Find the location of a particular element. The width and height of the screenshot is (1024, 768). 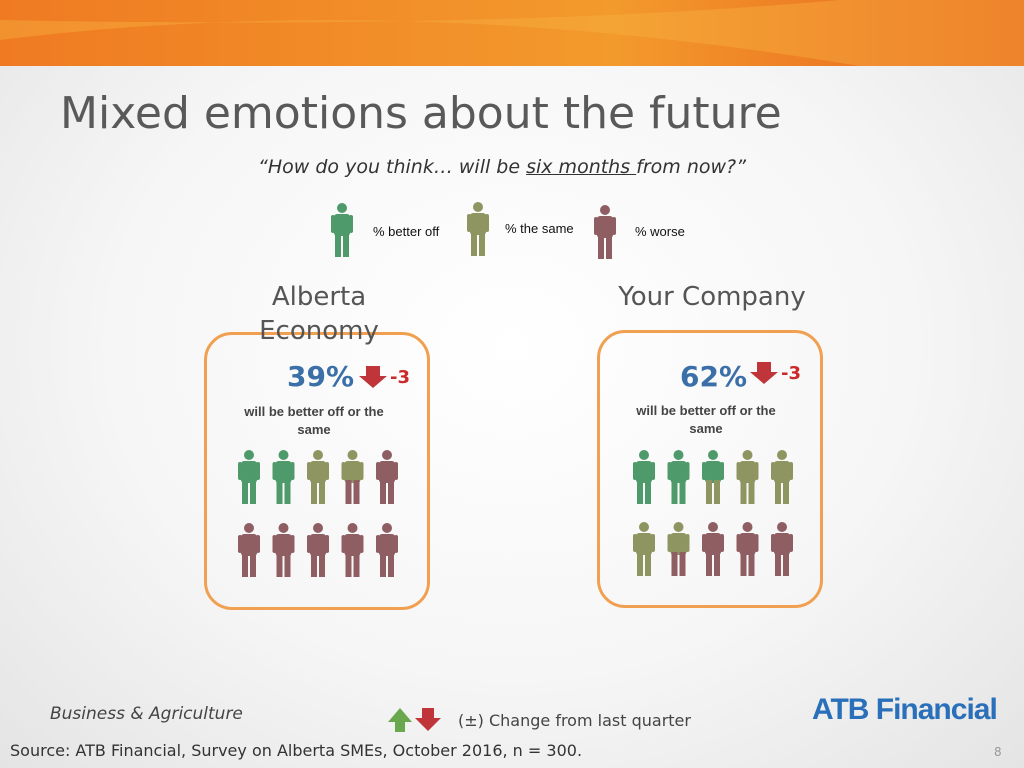

title: Mixed emotions about the future is located at coordinates (421, 113).